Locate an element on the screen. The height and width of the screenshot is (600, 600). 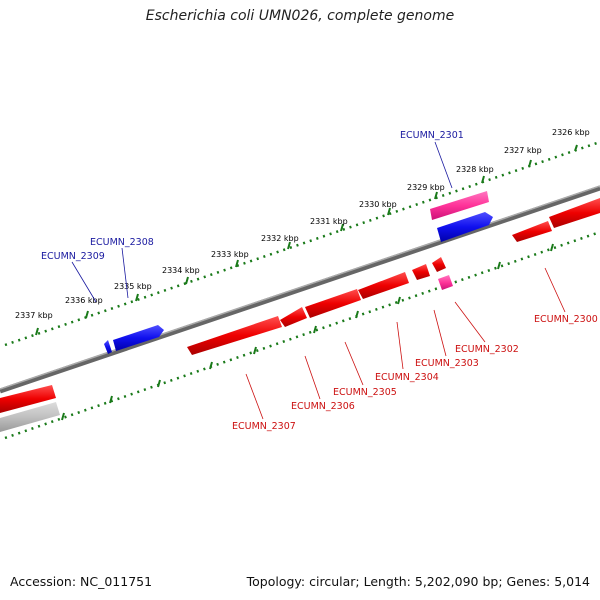
kbp-label: 2327 kbp is located at coordinates (523, 150).